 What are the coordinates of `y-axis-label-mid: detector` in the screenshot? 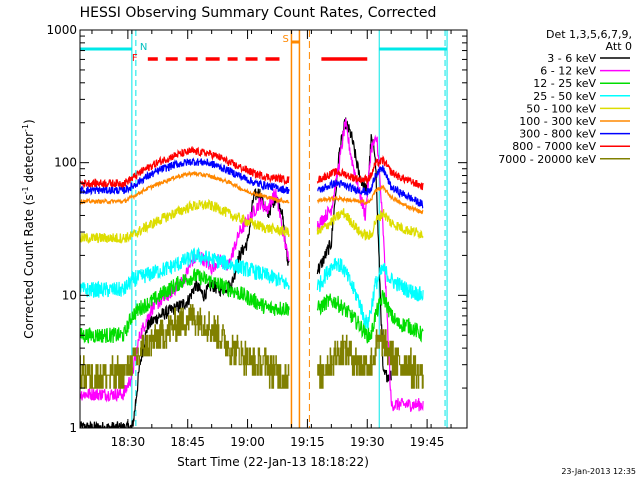 It's located at (29, 159).